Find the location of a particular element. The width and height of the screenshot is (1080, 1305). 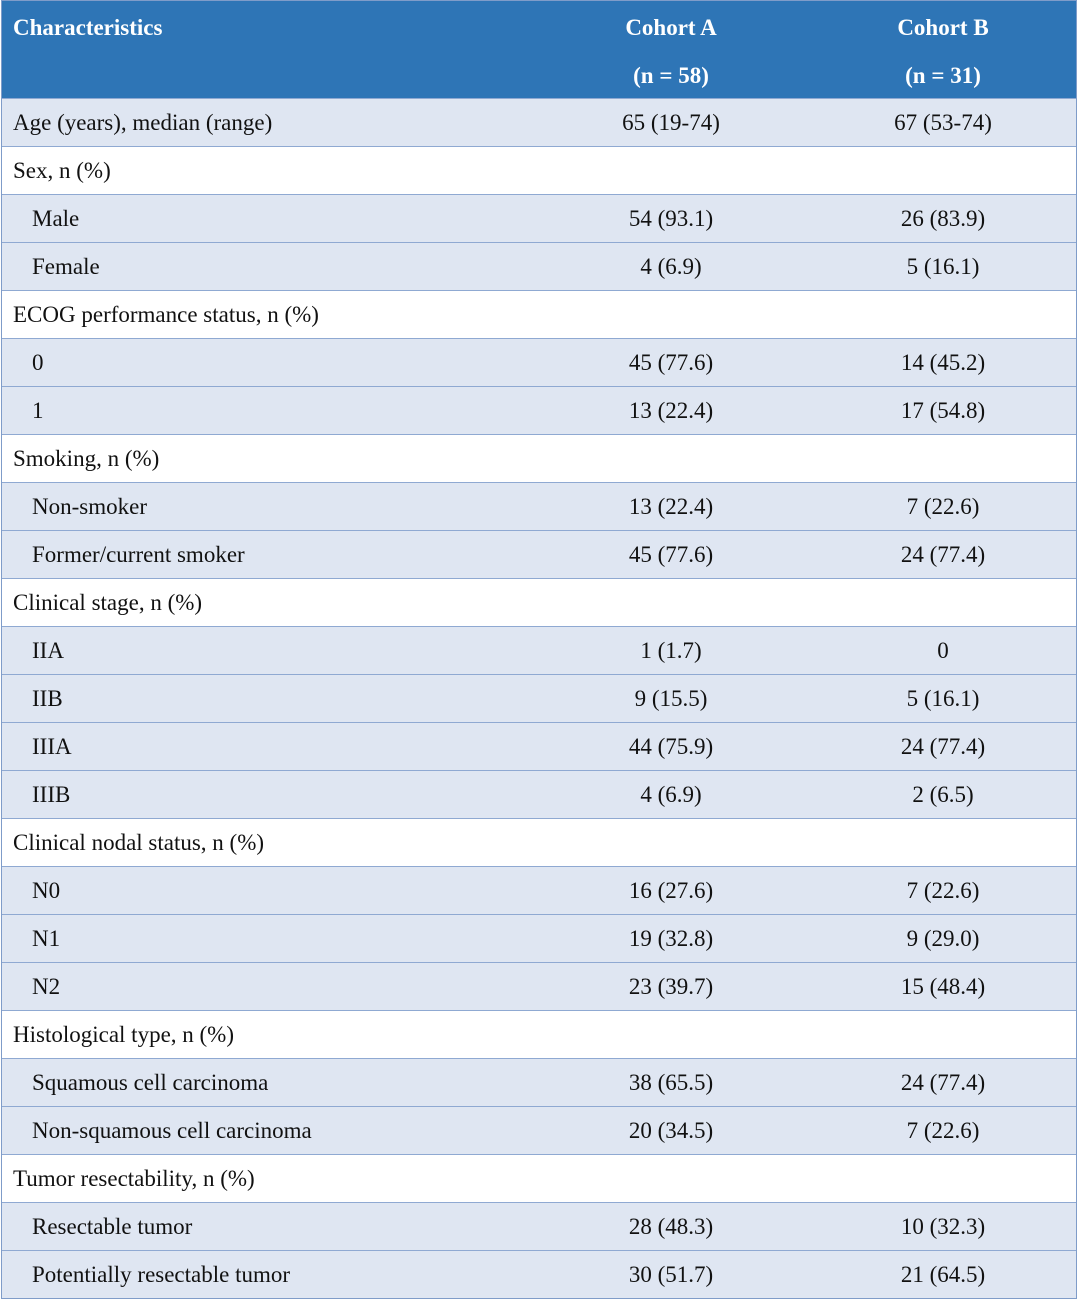

table-row: 1 13 (22.4) 17 (54.8) is located at coordinates (539, 410).